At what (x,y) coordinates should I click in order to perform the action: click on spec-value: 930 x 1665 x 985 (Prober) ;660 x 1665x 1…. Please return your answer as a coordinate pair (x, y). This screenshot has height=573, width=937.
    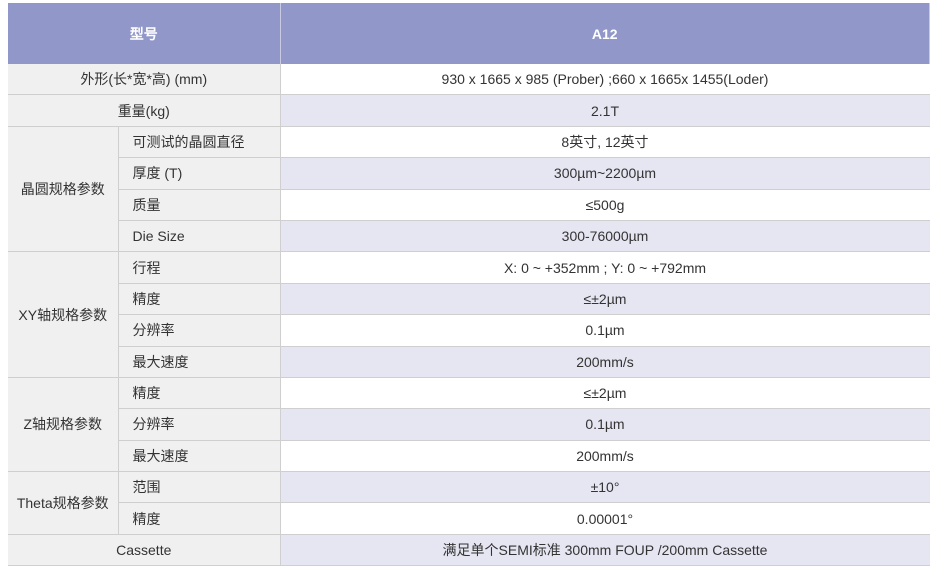
    Looking at the image, I should click on (605, 80).